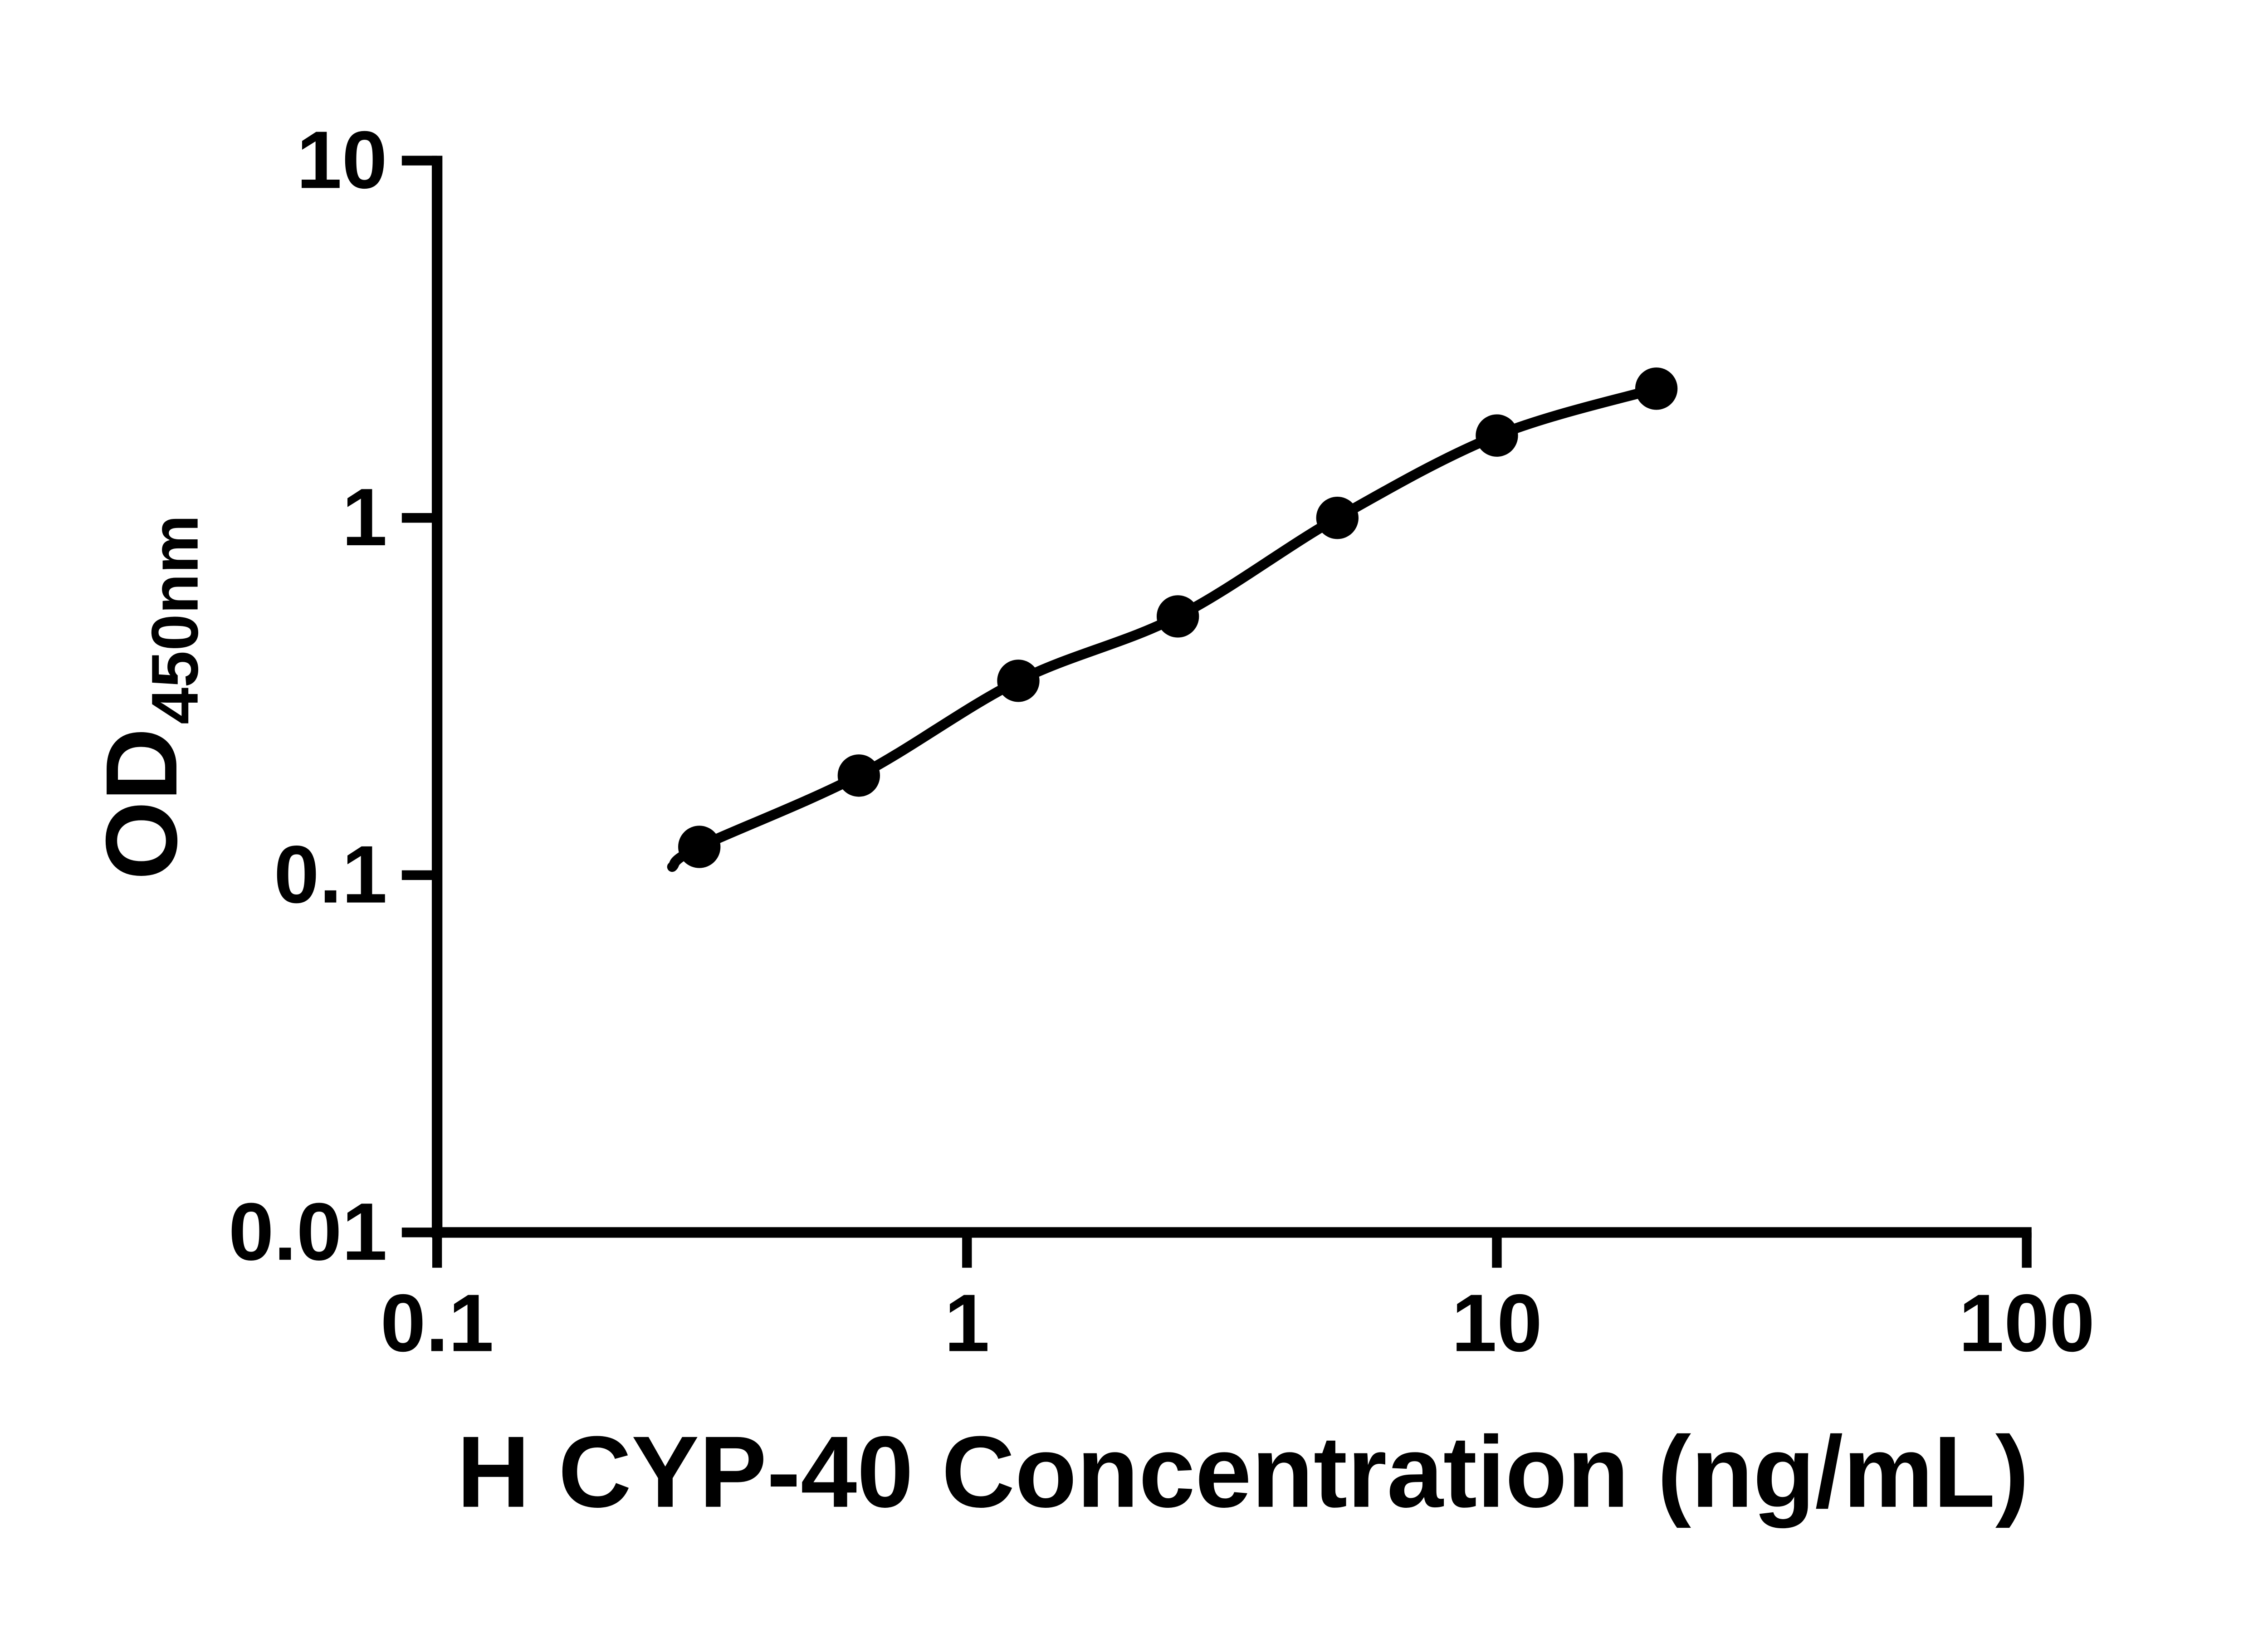  Describe the element at coordinates (967, 1323) in the screenshot. I see `x-tick-label: 1` at that location.